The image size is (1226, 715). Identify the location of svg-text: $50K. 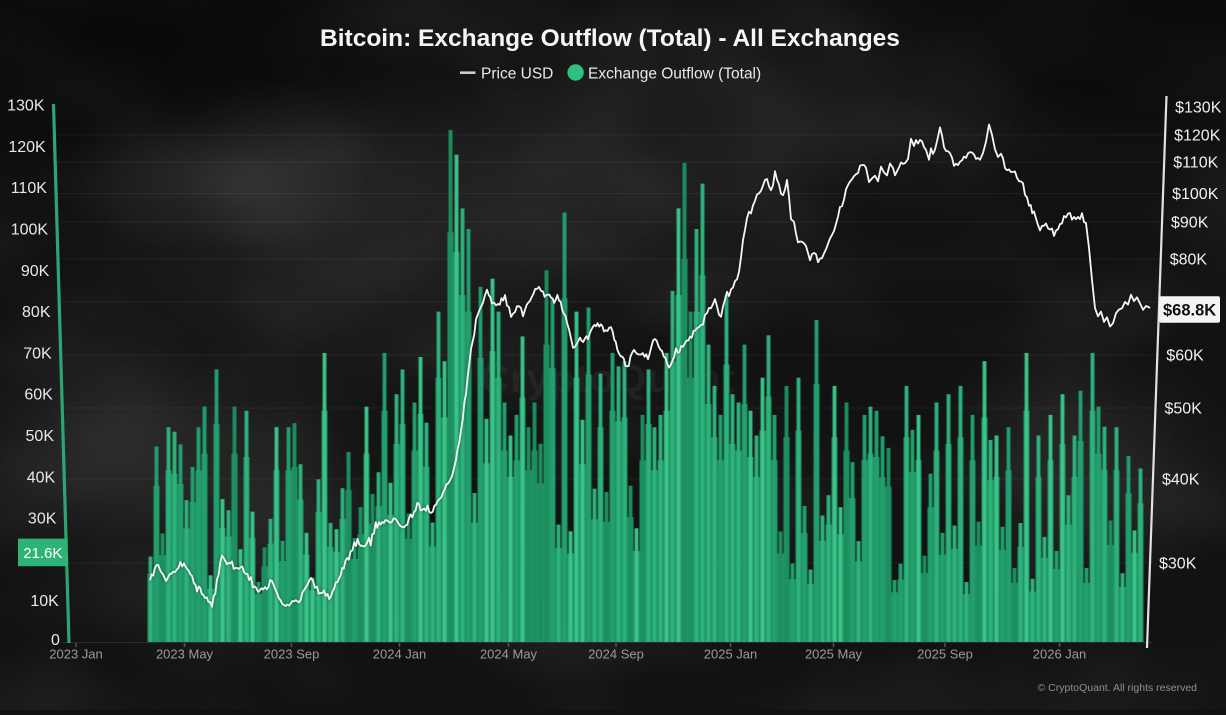
(1184, 409).